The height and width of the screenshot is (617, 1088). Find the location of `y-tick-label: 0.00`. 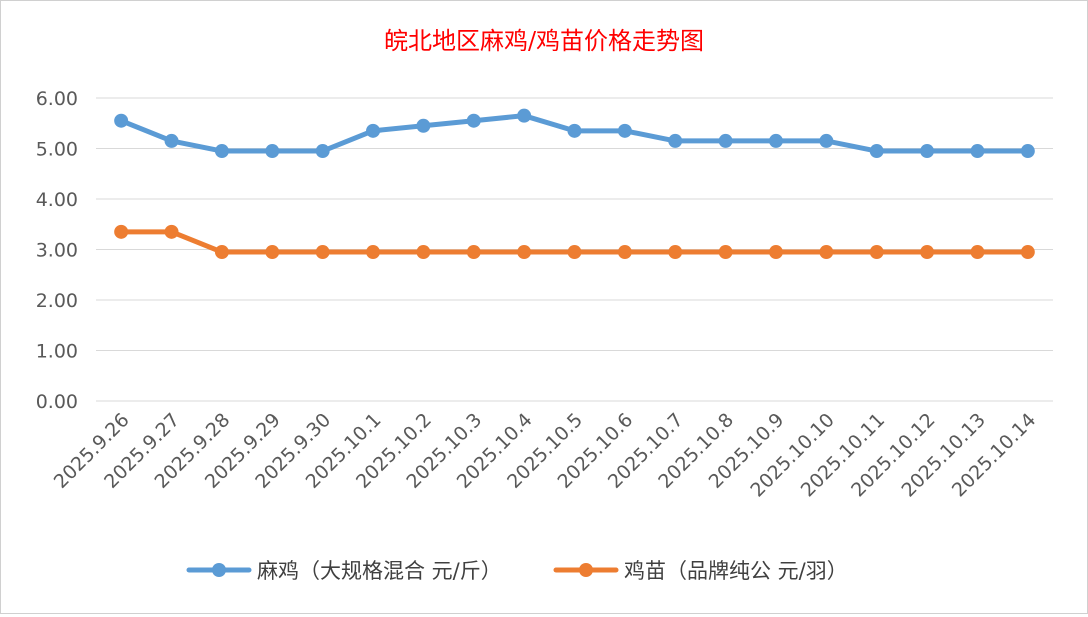

y-tick-label: 0.00 is located at coordinates (57, 402).